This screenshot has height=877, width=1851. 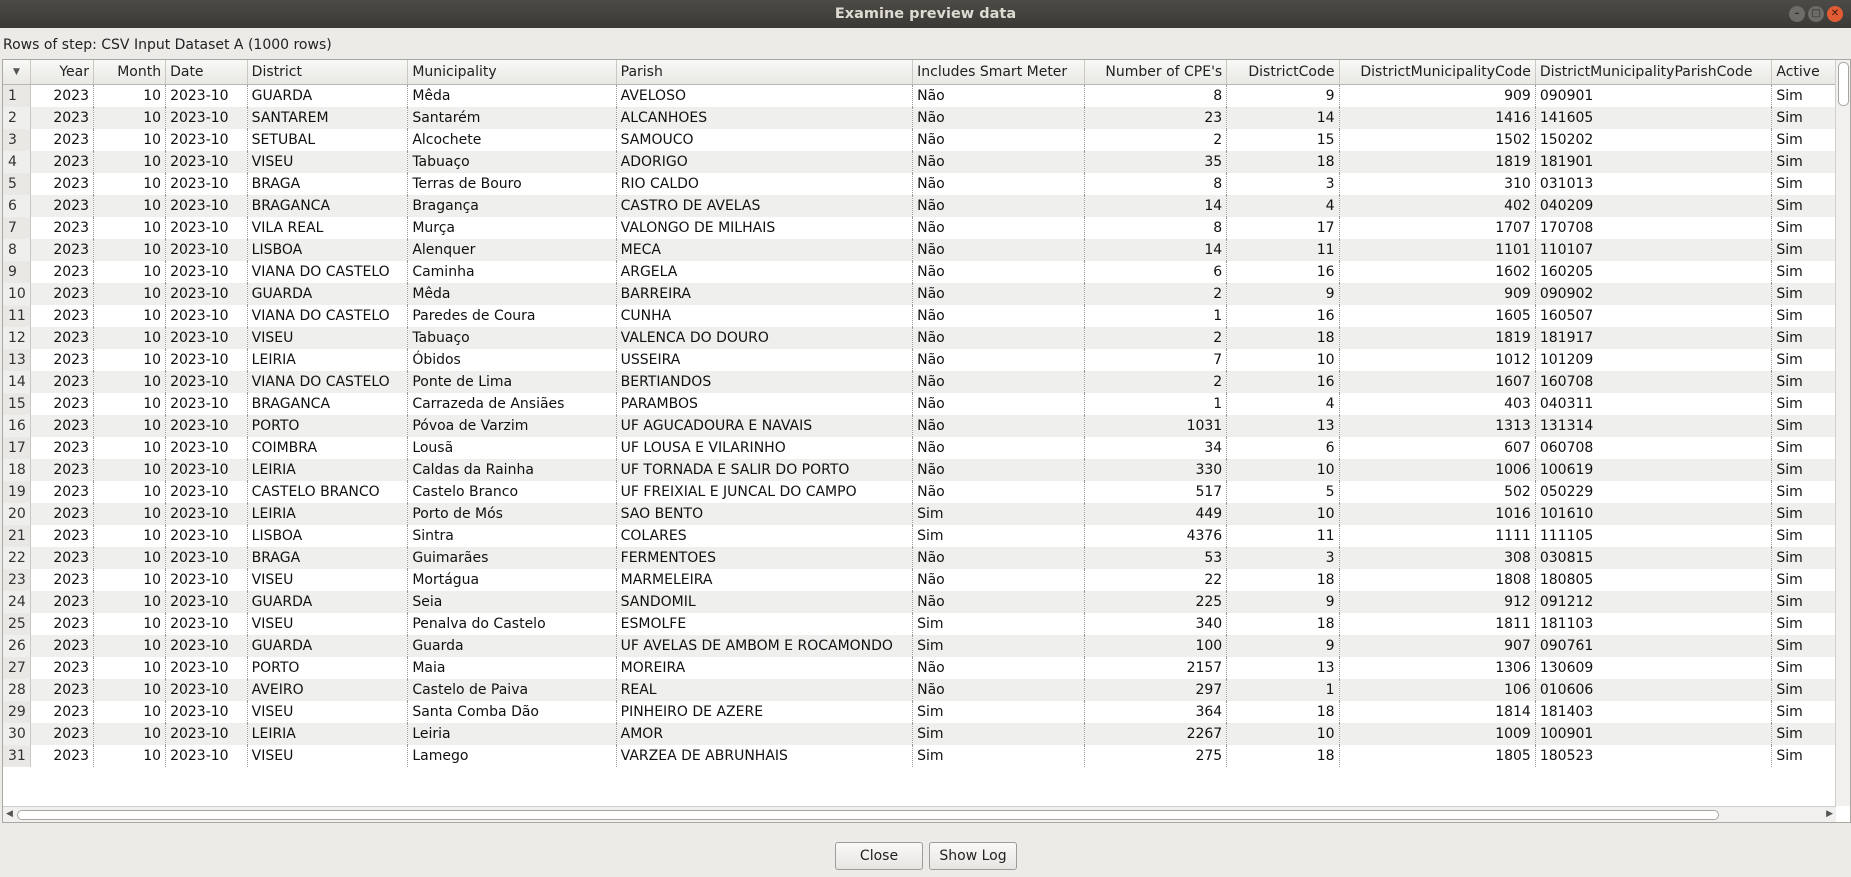 I want to click on district-code-cell: 11, so click(x=1283, y=250).